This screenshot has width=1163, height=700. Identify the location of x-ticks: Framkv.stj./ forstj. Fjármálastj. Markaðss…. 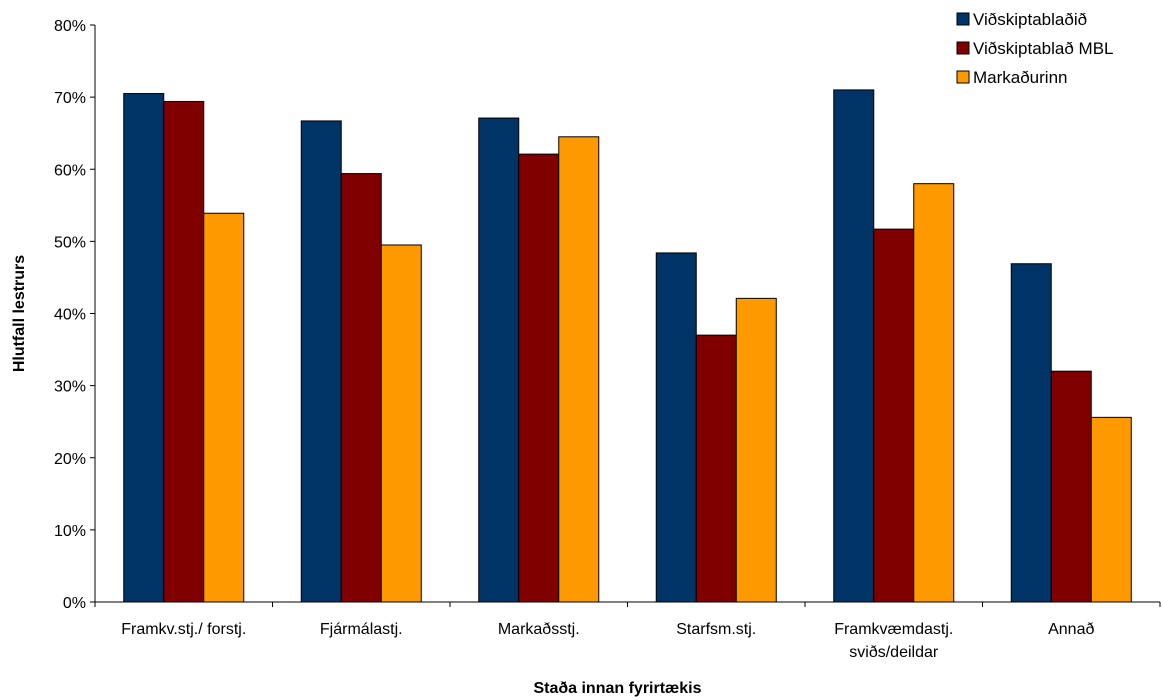
(627, 631).